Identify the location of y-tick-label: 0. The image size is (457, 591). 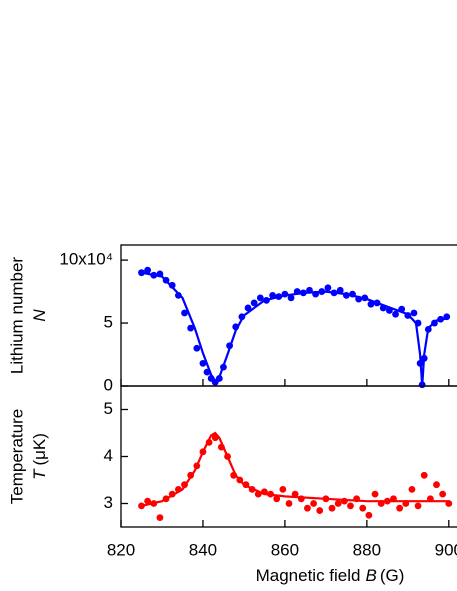
(108, 384).